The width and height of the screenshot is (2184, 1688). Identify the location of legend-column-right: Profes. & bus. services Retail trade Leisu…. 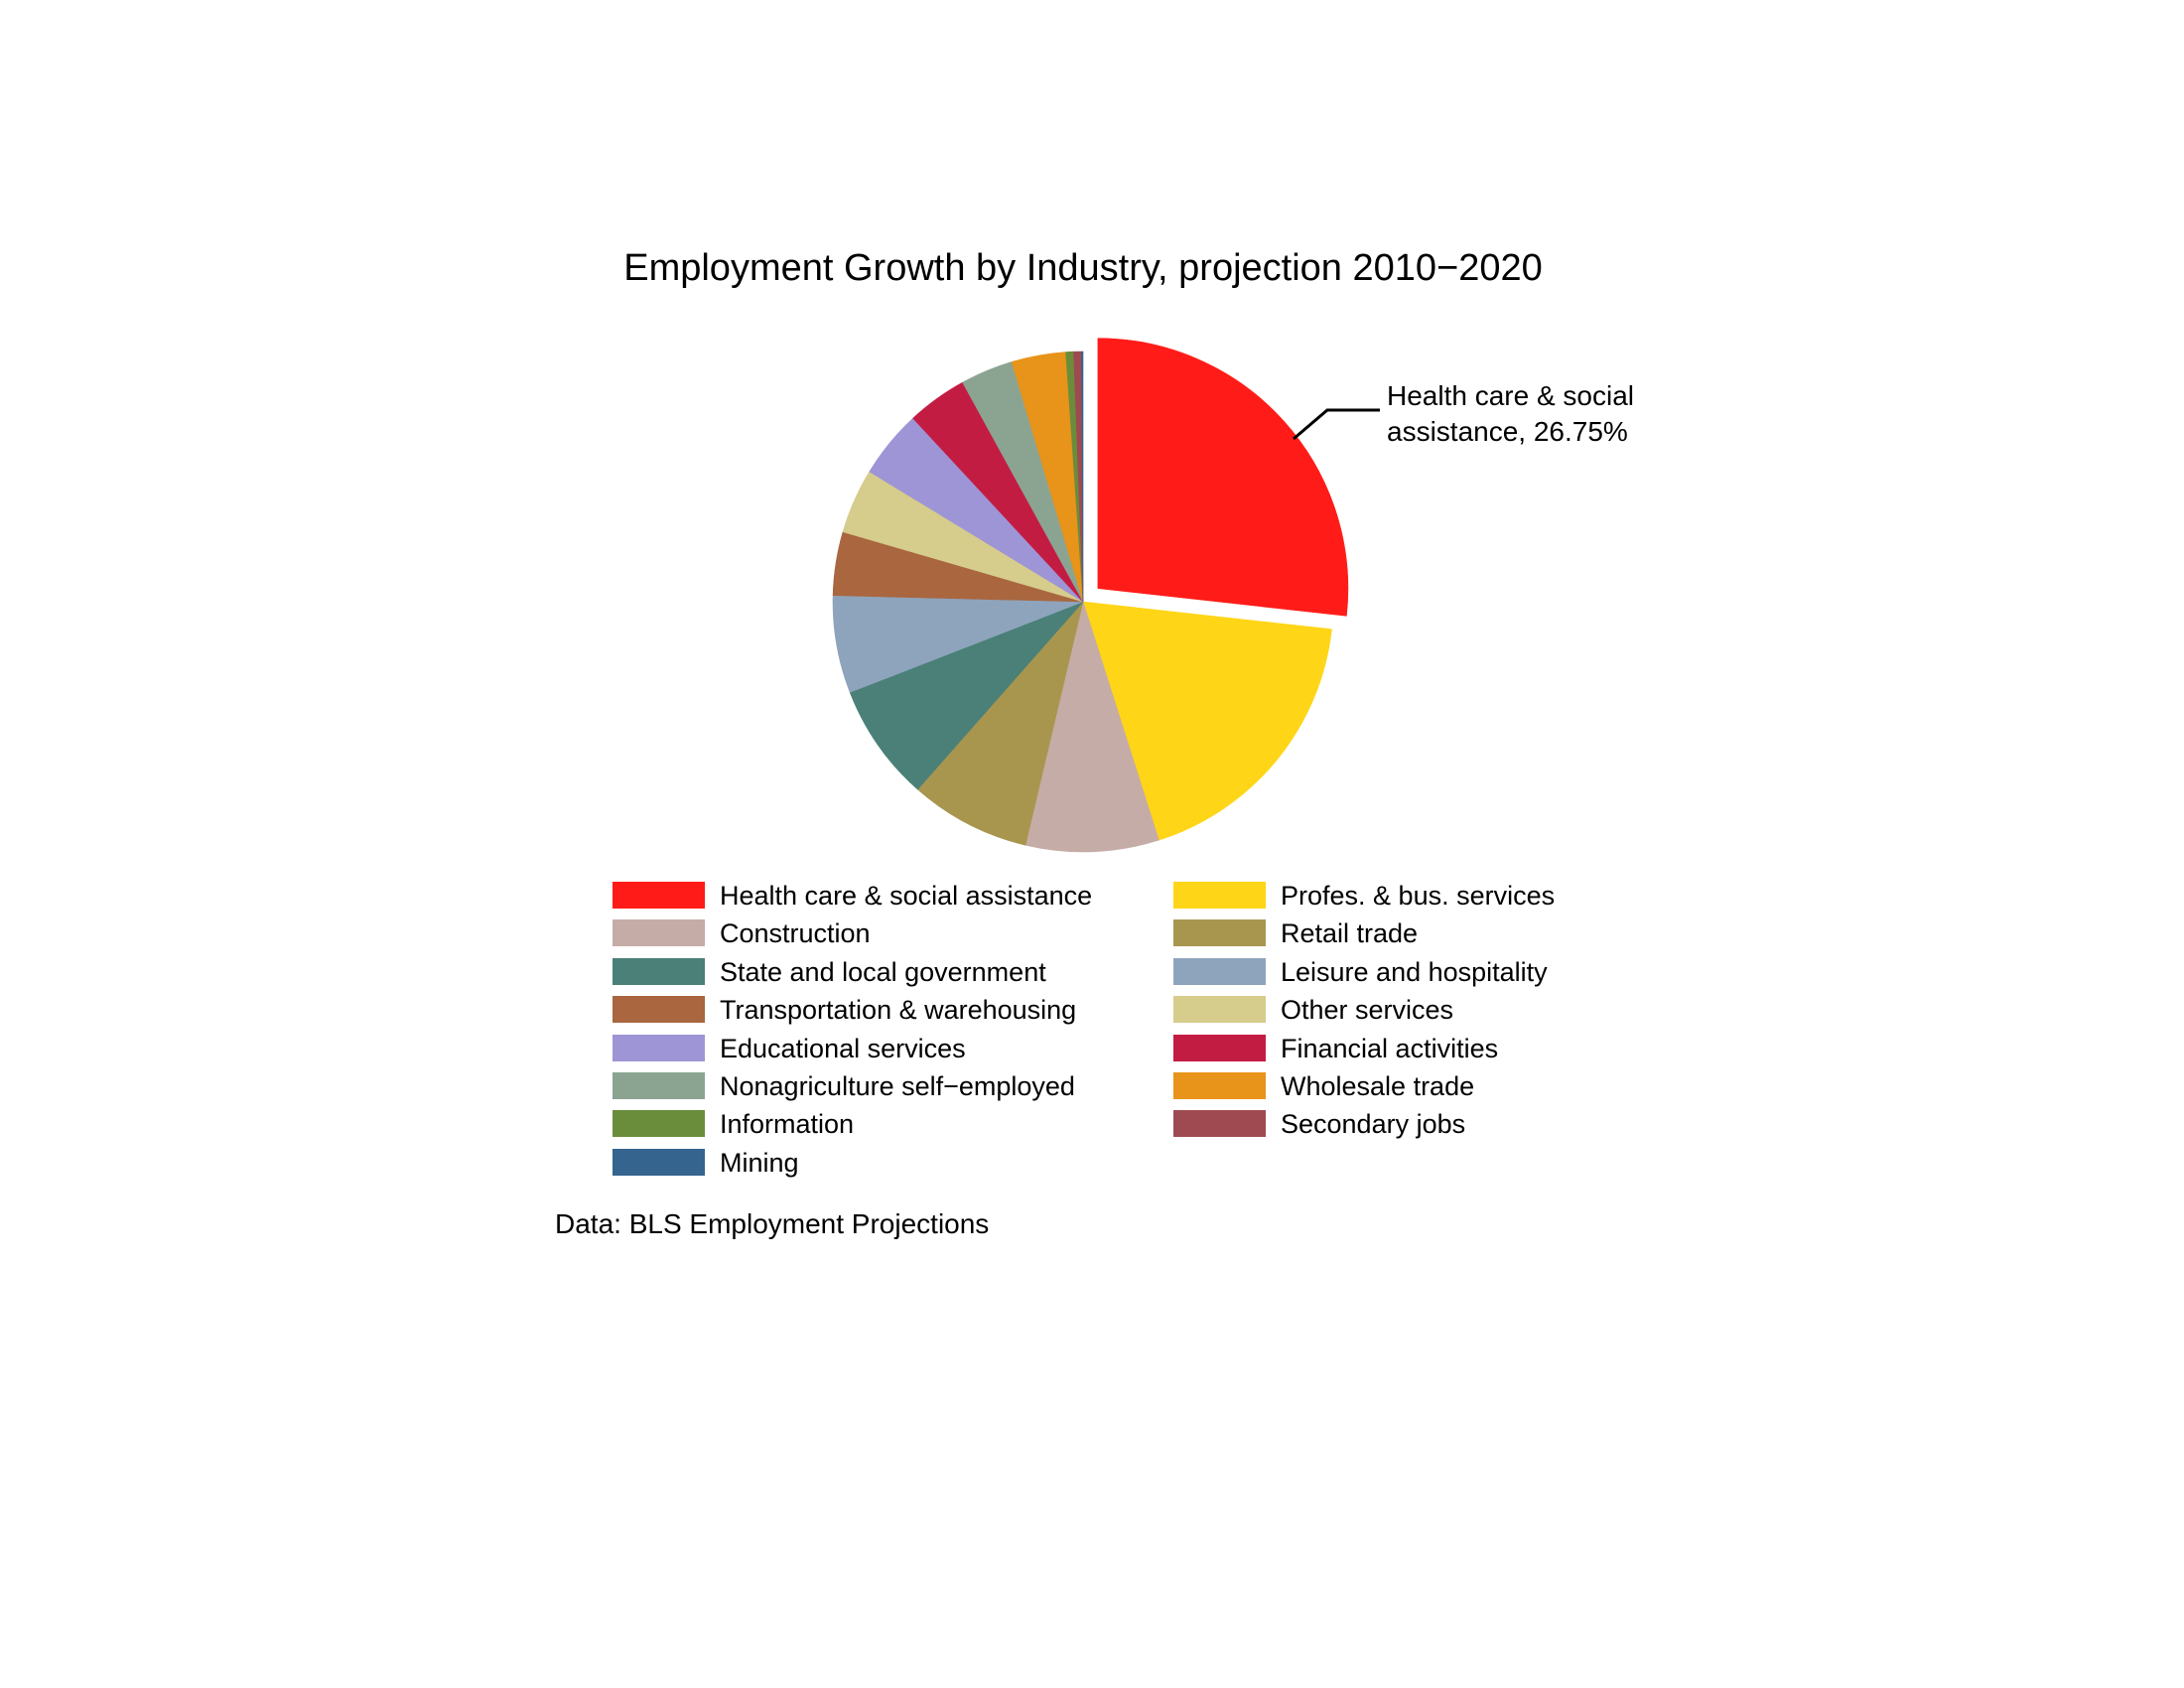
(1364, 1015).